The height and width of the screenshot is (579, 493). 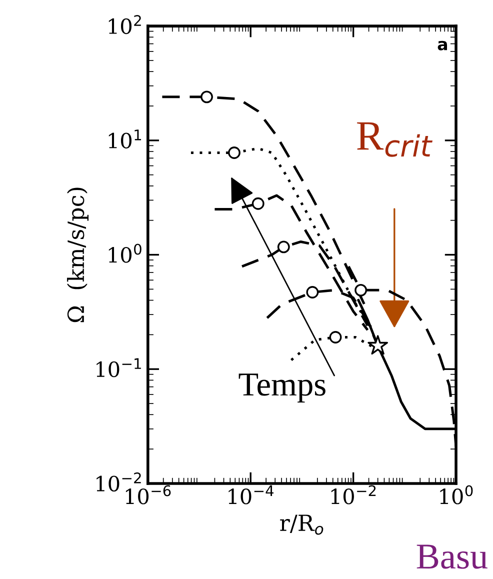 What do you see at coordinates (452, 556) in the screenshot?
I see `text: Basu` at bounding box center [452, 556].